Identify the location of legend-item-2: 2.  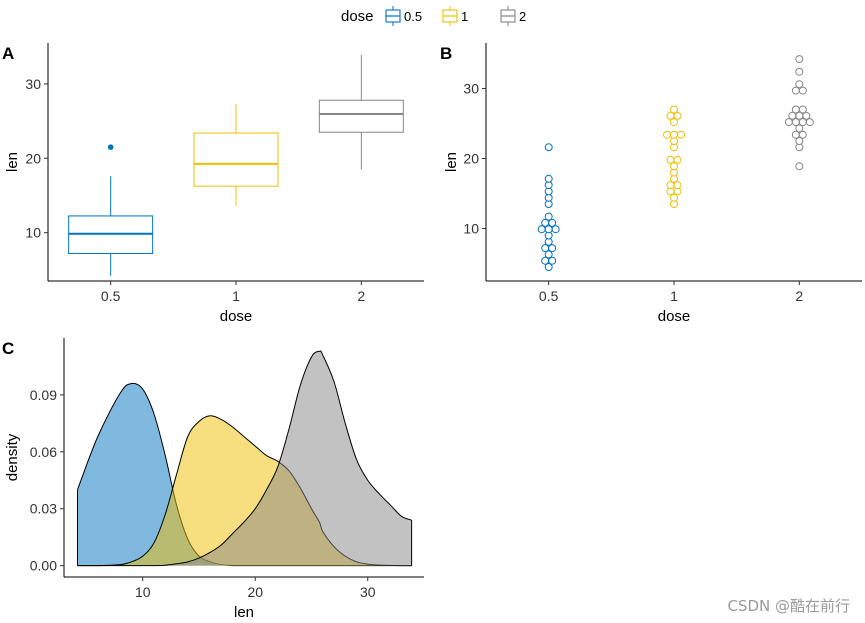
(513, 16).